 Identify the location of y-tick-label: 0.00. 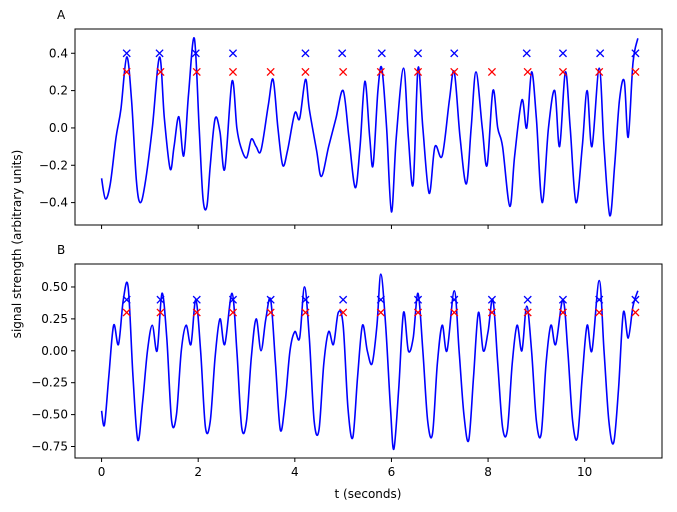
(54, 351).